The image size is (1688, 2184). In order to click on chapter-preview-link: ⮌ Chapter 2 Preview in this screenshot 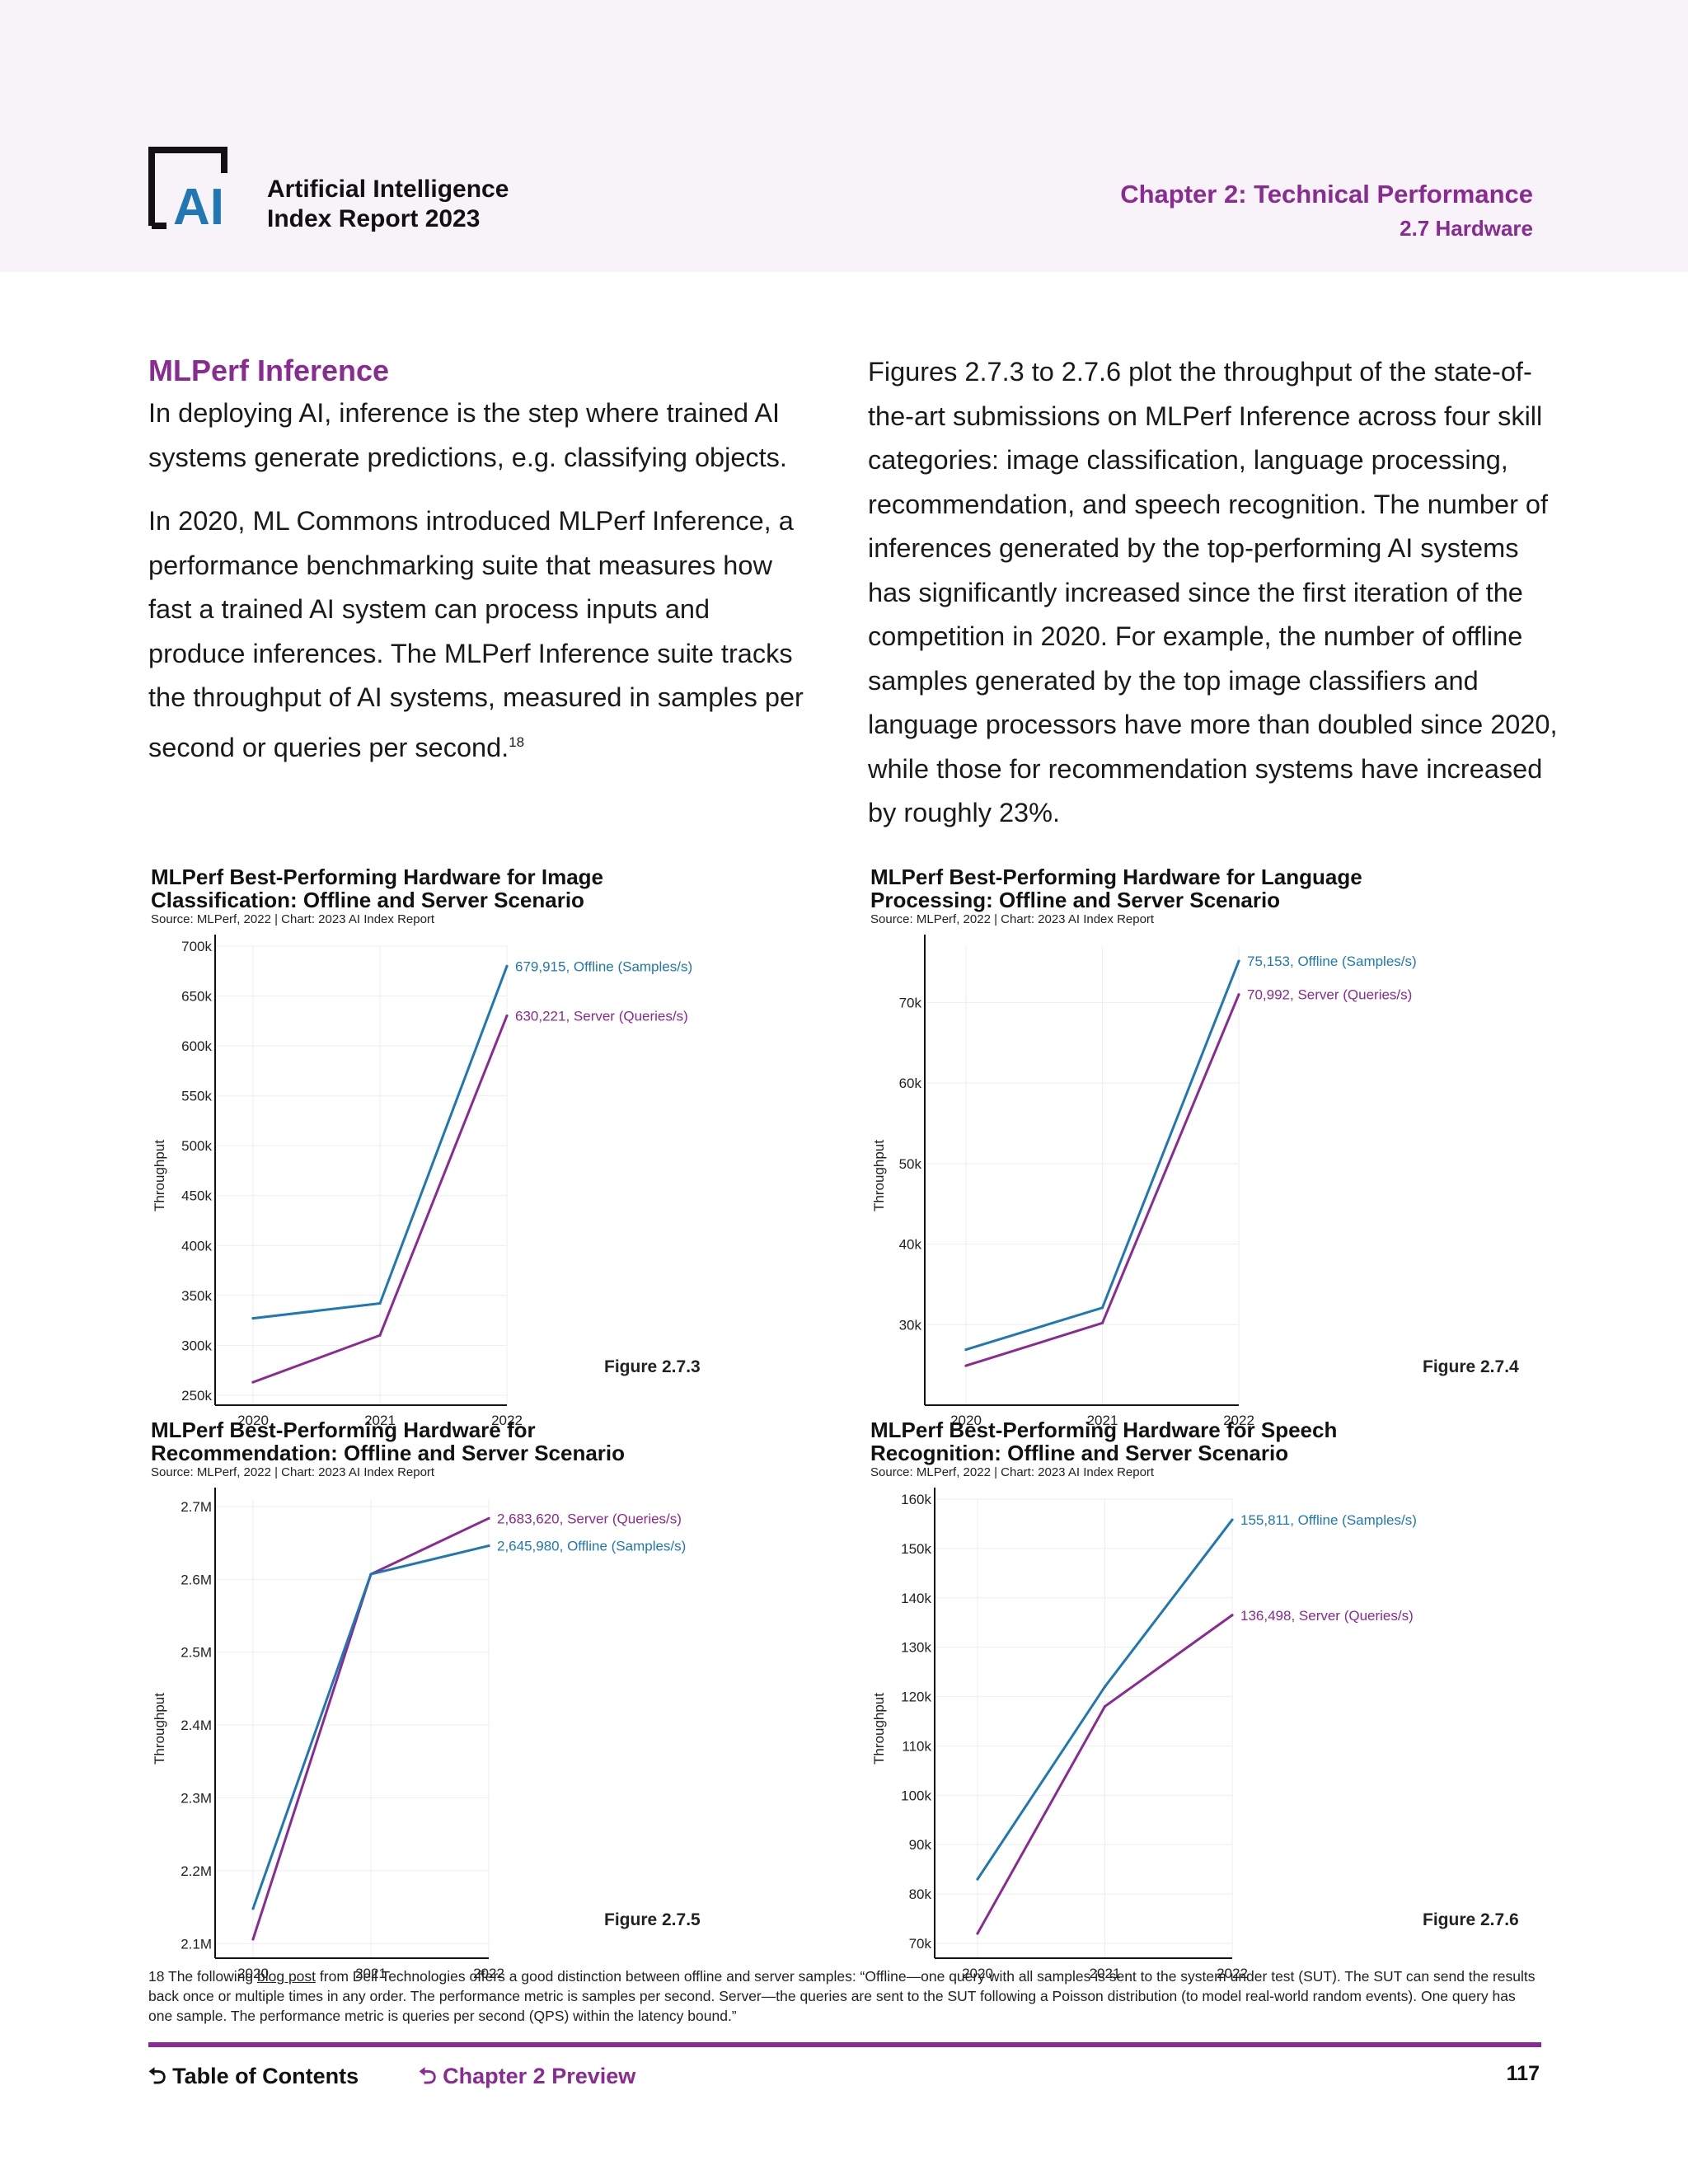, I will do `click(527, 2079)`.